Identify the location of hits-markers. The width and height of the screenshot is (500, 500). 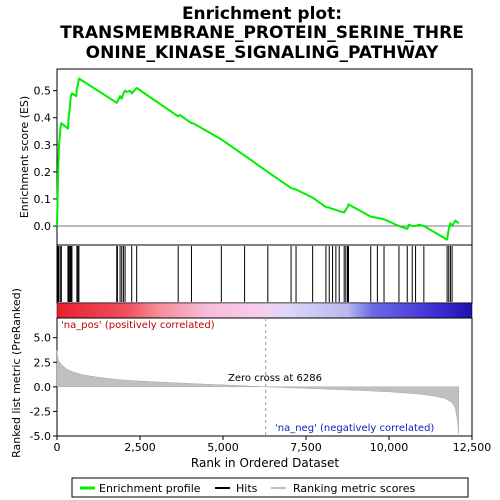
(255, 274).